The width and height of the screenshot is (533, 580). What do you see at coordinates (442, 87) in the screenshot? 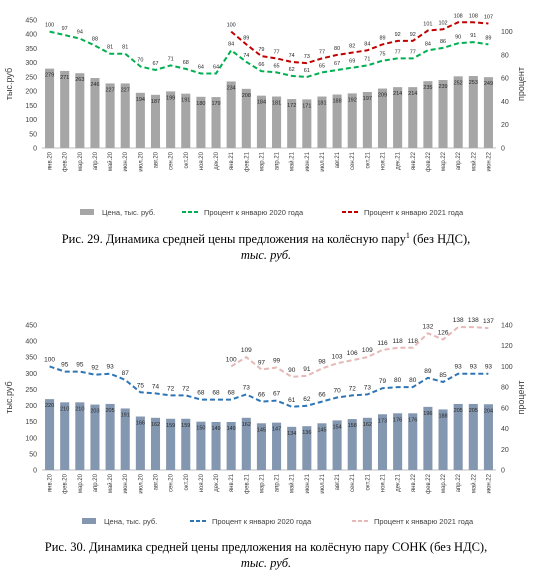
I see `bar-value-label: 239` at bounding box center [442, 87].